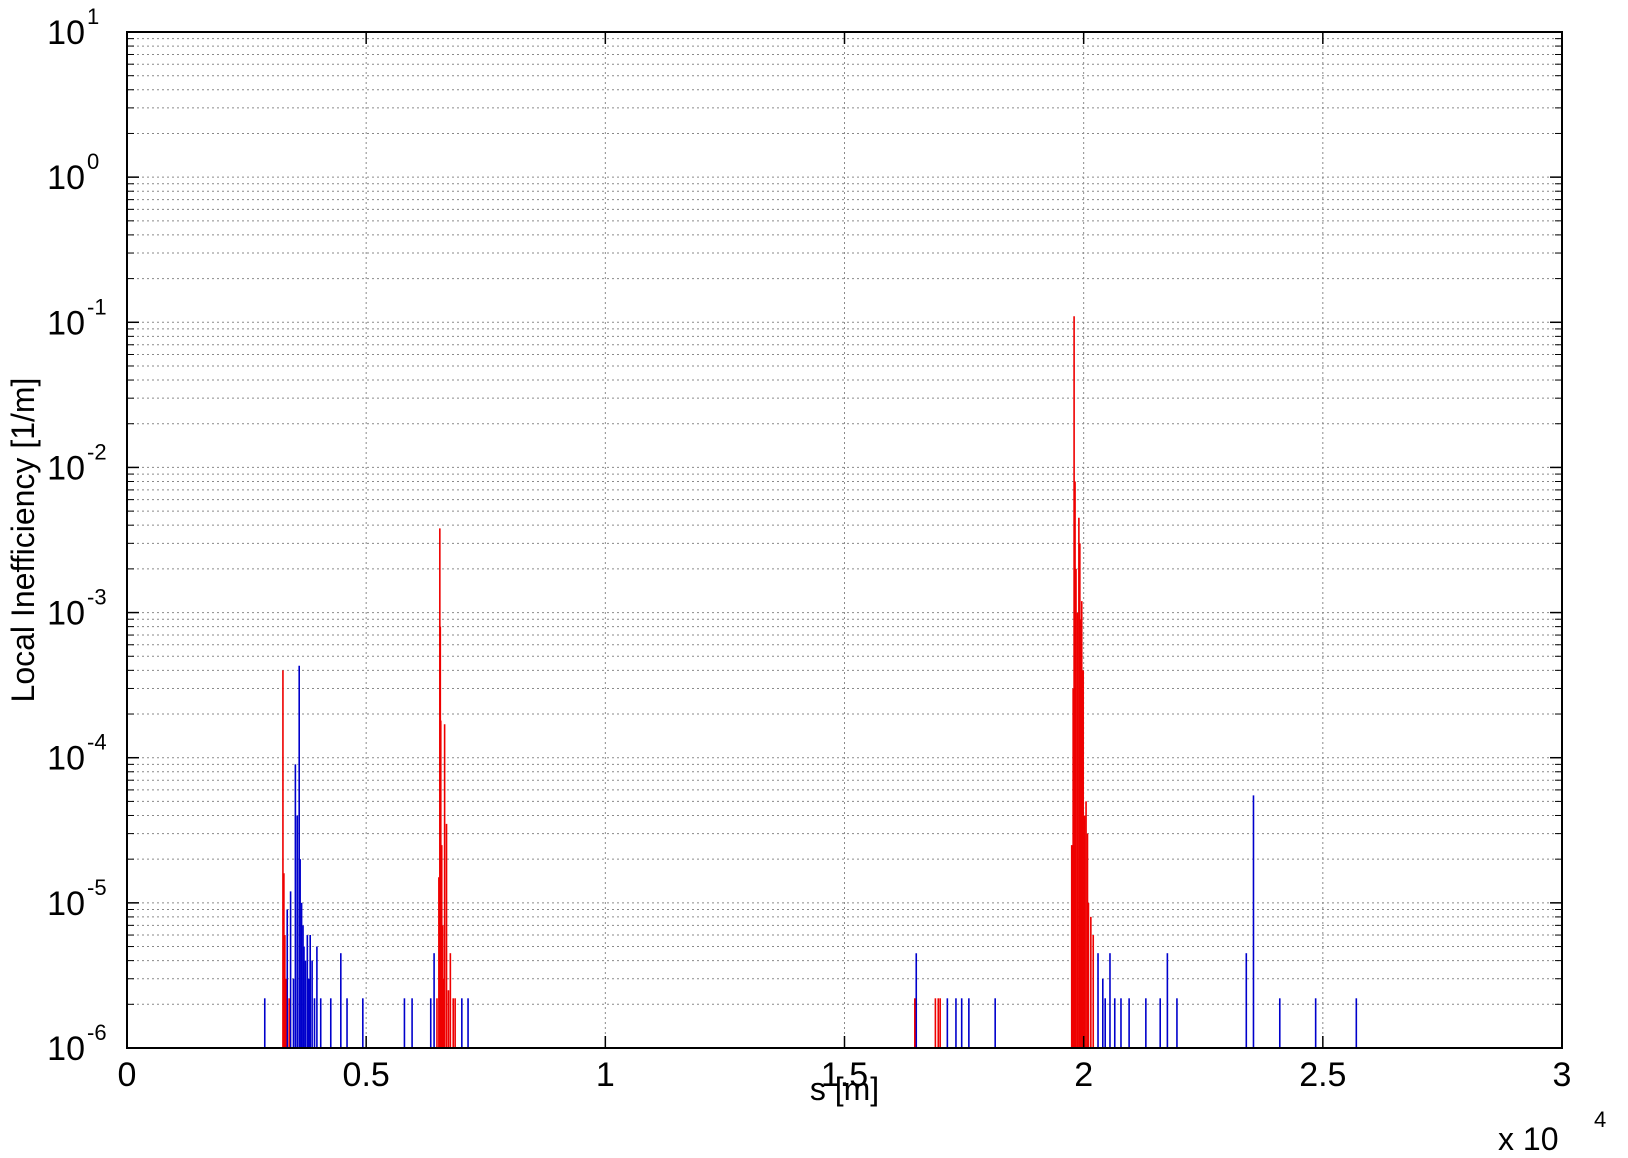  Describe the element at coordinates (844, 1075) in the screenshot. I see `x-tick-label: 1.5` at that location.